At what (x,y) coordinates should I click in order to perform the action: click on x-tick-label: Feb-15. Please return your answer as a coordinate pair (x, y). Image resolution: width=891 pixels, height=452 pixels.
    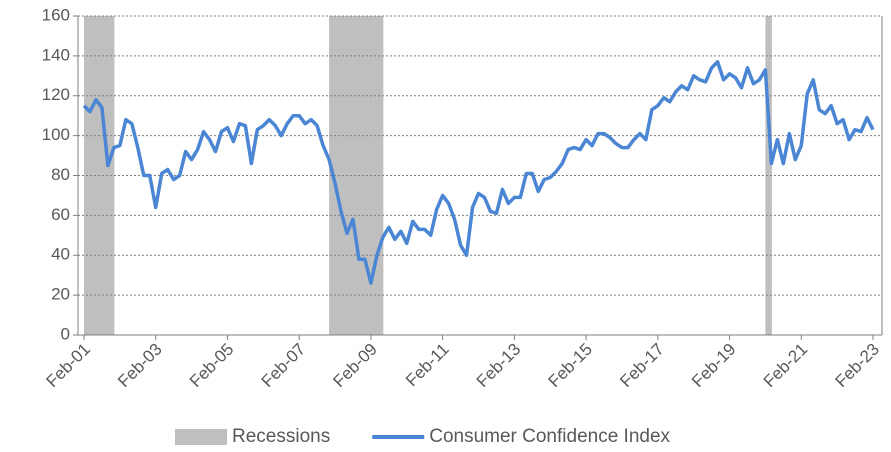
    Looking at the image, I should click on (571, 366).